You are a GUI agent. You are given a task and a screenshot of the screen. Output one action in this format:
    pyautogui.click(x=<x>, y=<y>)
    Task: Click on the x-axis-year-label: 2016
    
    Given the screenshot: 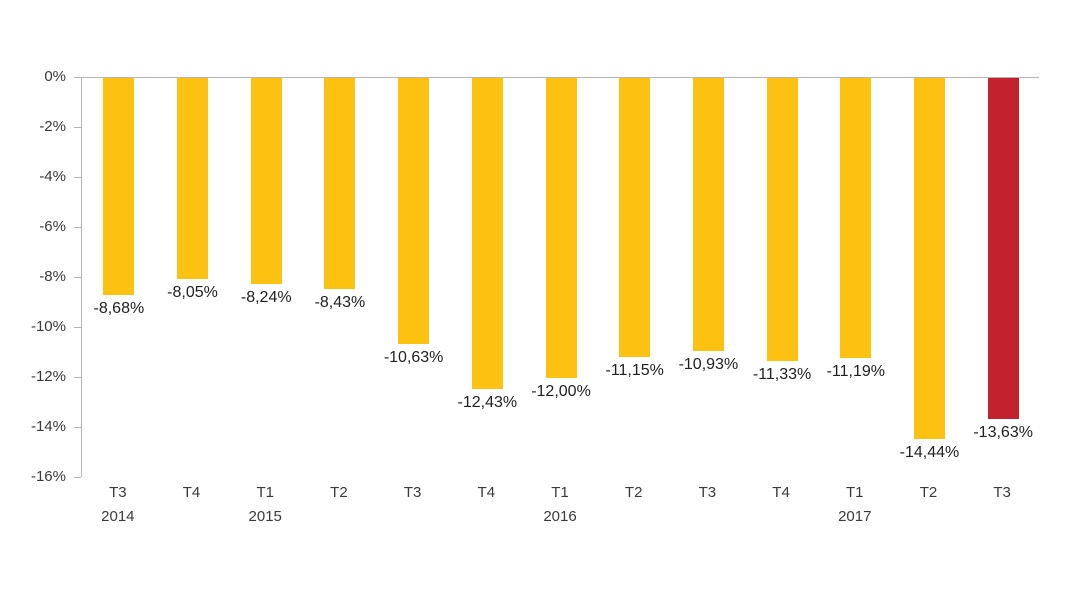 What is the action you would take?
    pyautogui.click(x=560, y=516)
    